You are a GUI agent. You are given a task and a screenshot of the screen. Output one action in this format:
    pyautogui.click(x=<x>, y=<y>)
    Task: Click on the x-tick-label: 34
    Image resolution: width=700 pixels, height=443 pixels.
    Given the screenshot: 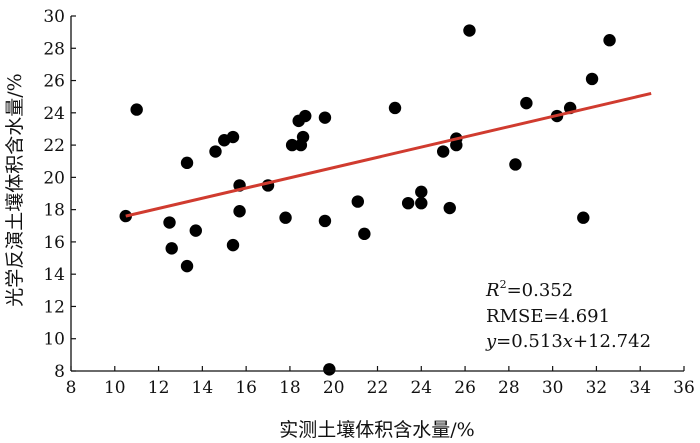 What is the action you would take?
    pyautogui.click(x=640, y=388)
    